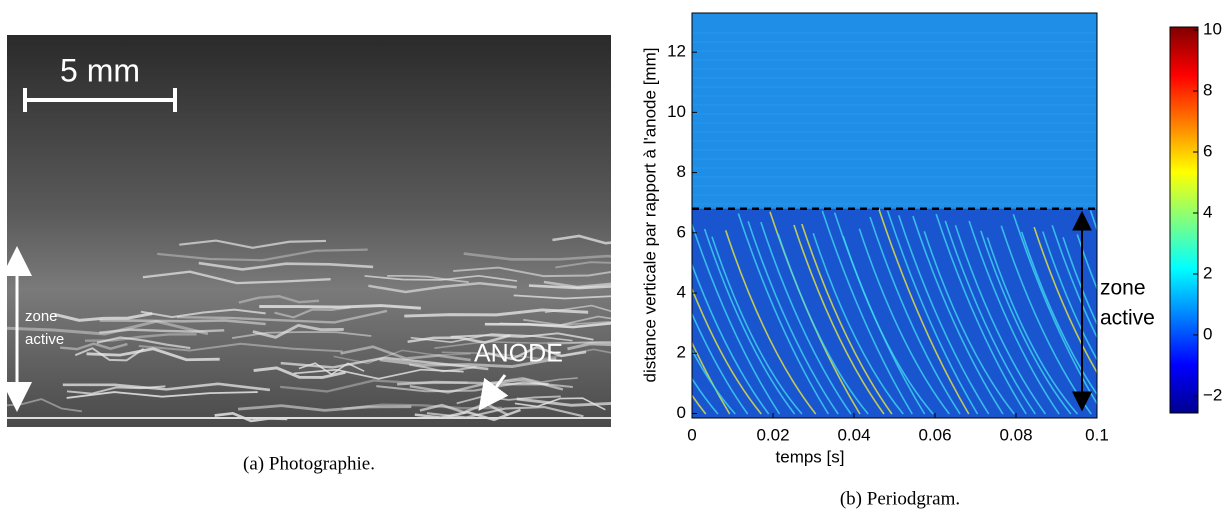  I want to click on anode-arrow, so click(493, 392).